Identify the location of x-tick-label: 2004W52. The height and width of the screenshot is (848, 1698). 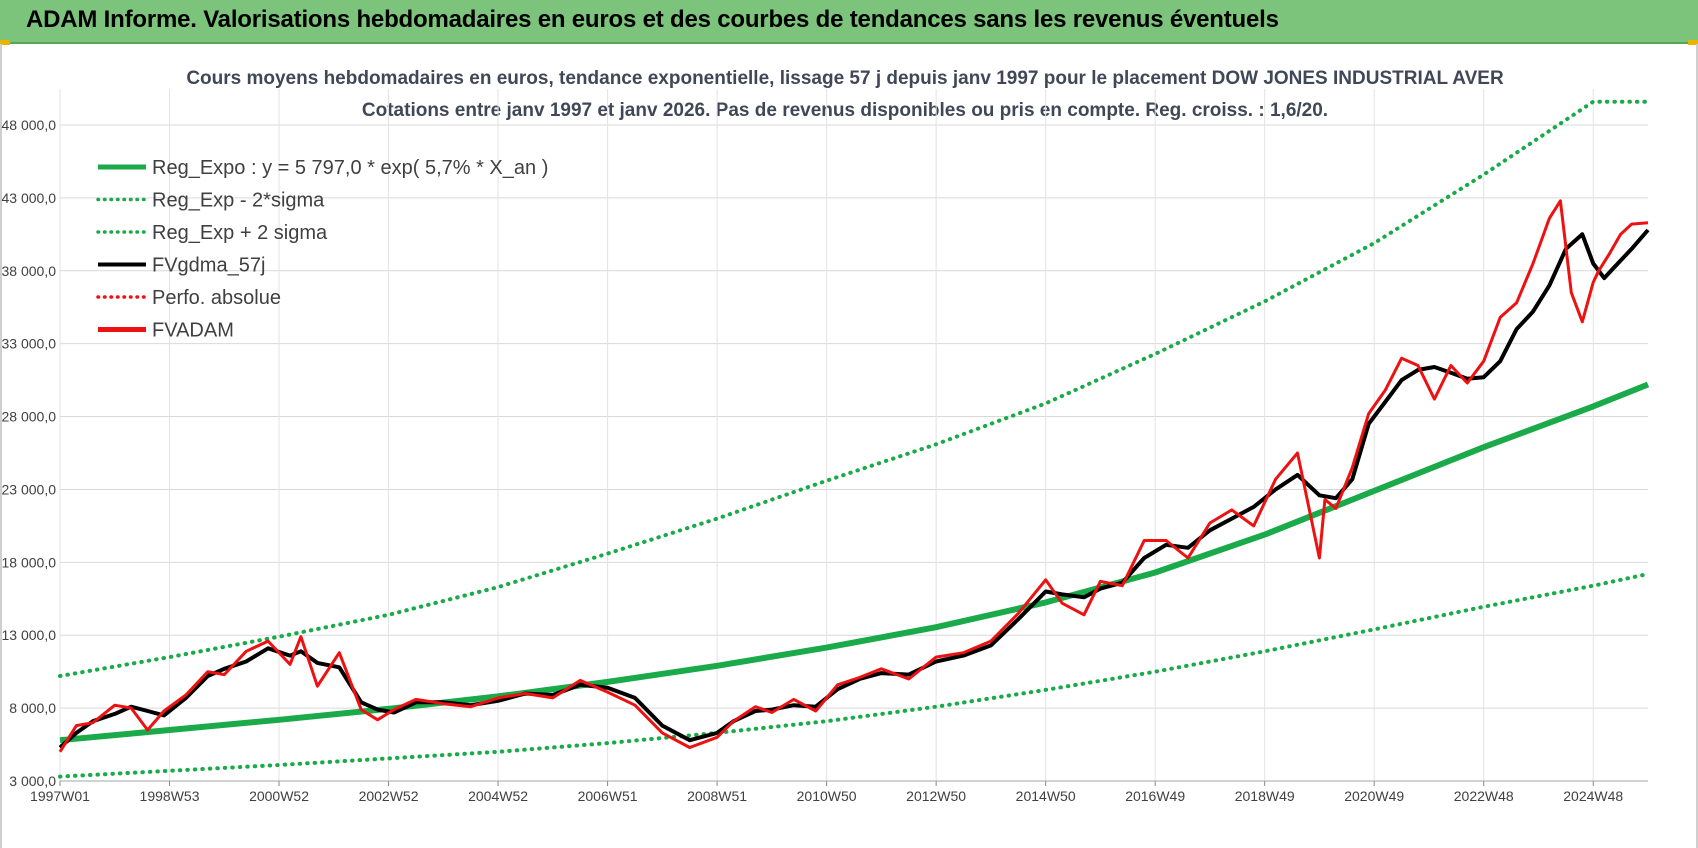
(498, 796).